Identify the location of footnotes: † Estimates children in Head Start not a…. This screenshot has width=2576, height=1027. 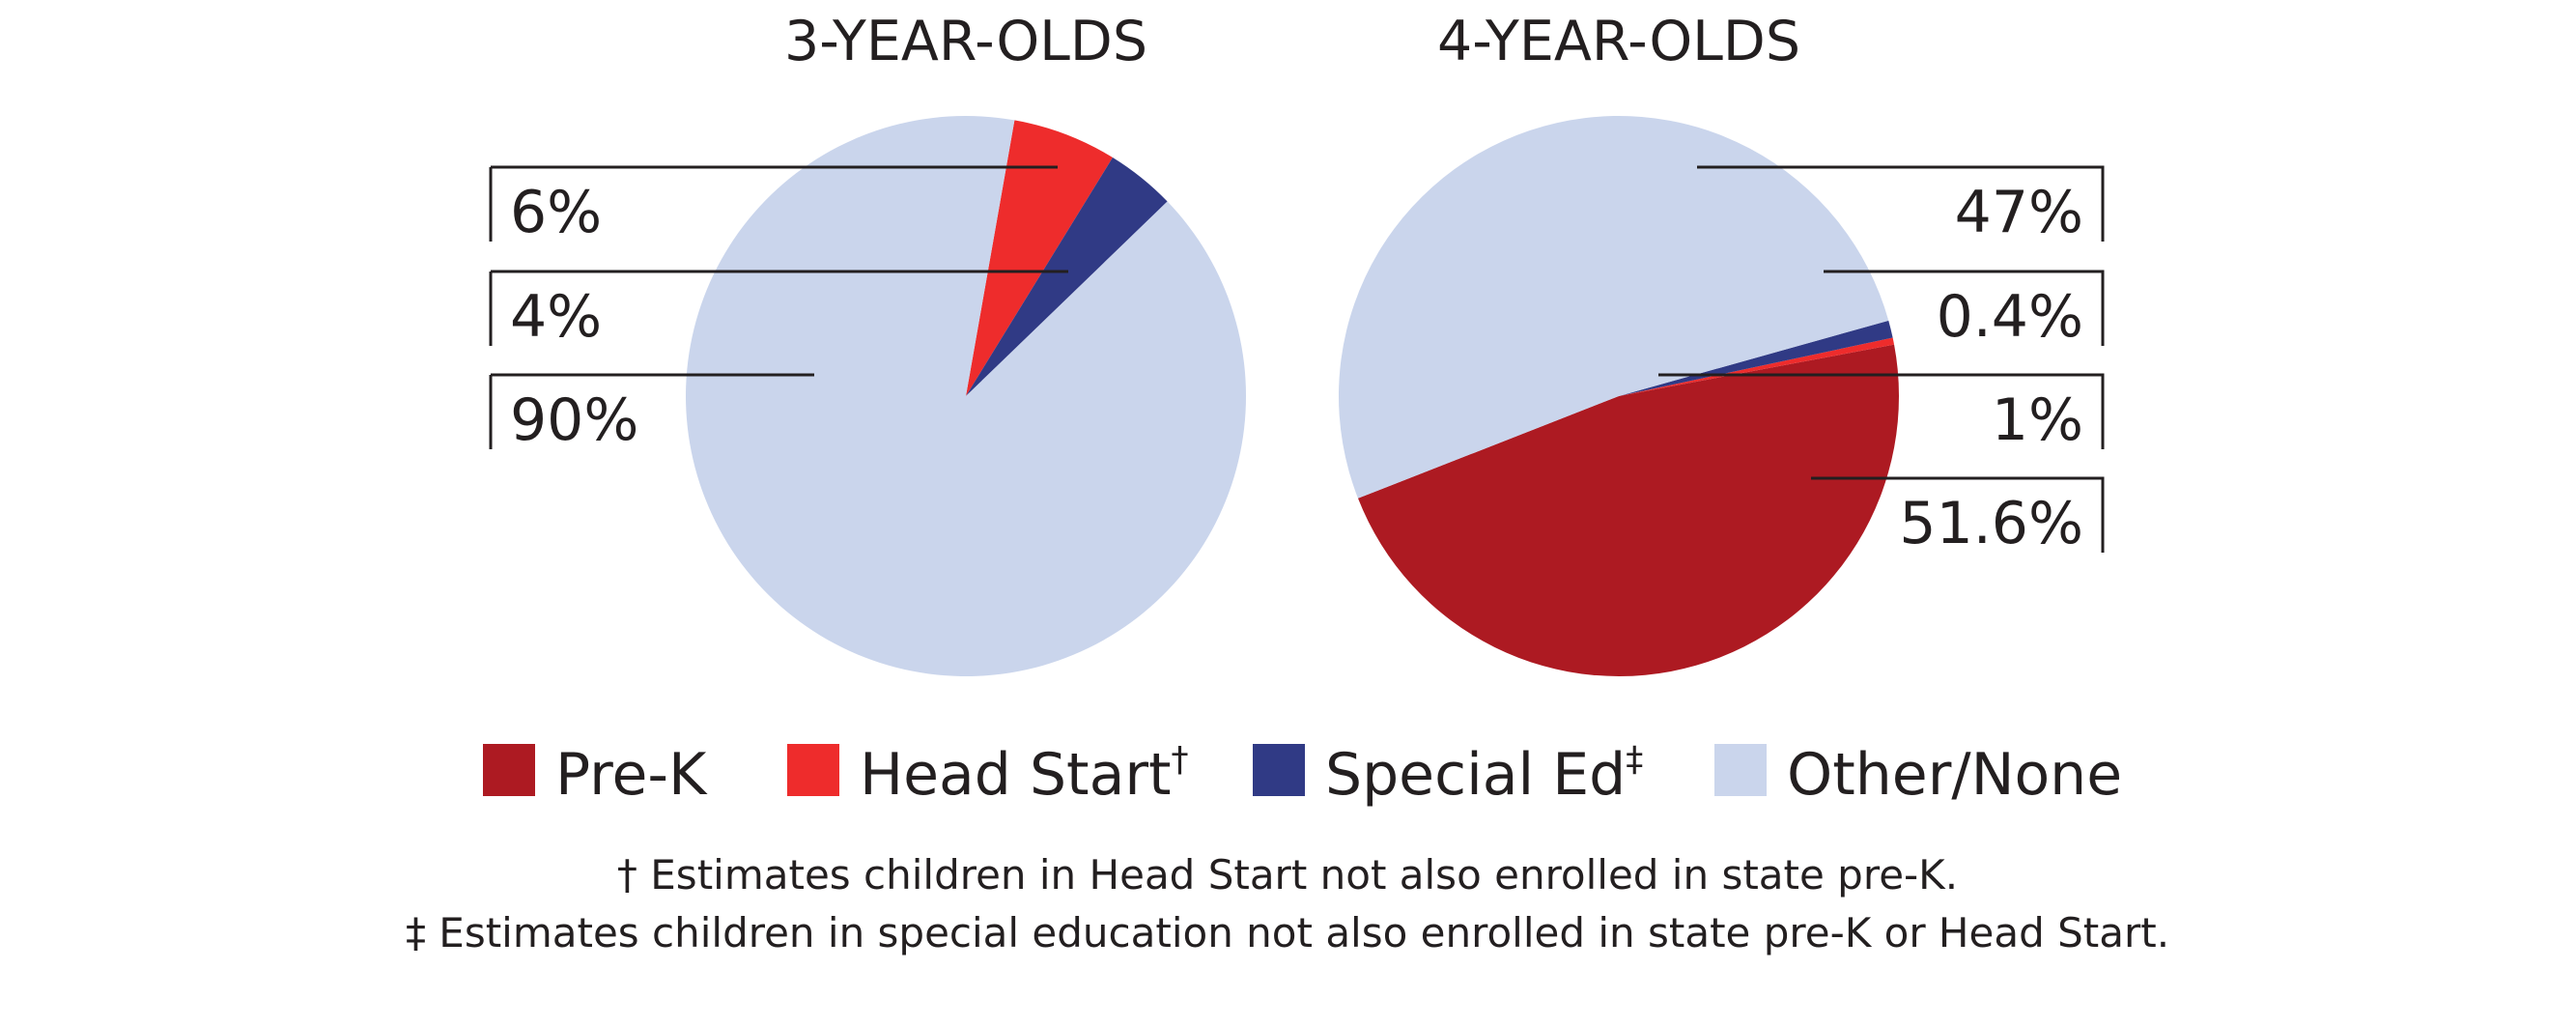
(1287, 903).